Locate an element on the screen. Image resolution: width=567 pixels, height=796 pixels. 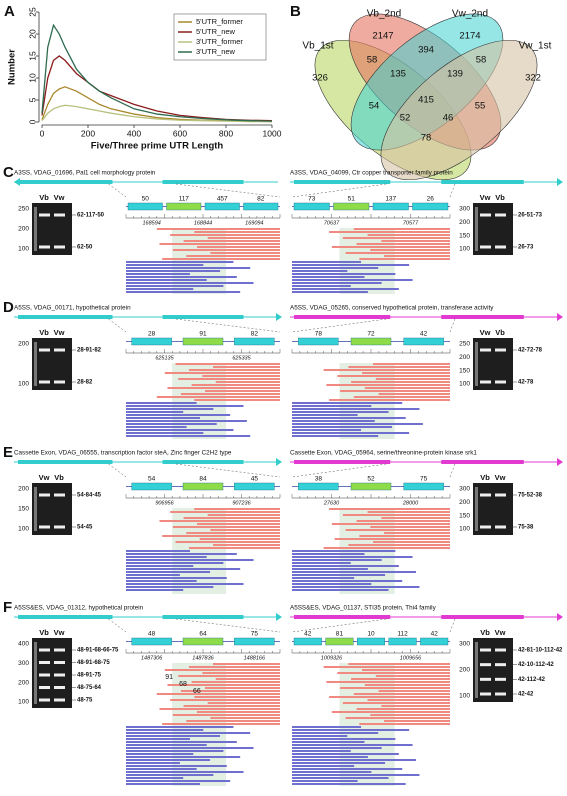
gel is located at coordinates (493, 509).